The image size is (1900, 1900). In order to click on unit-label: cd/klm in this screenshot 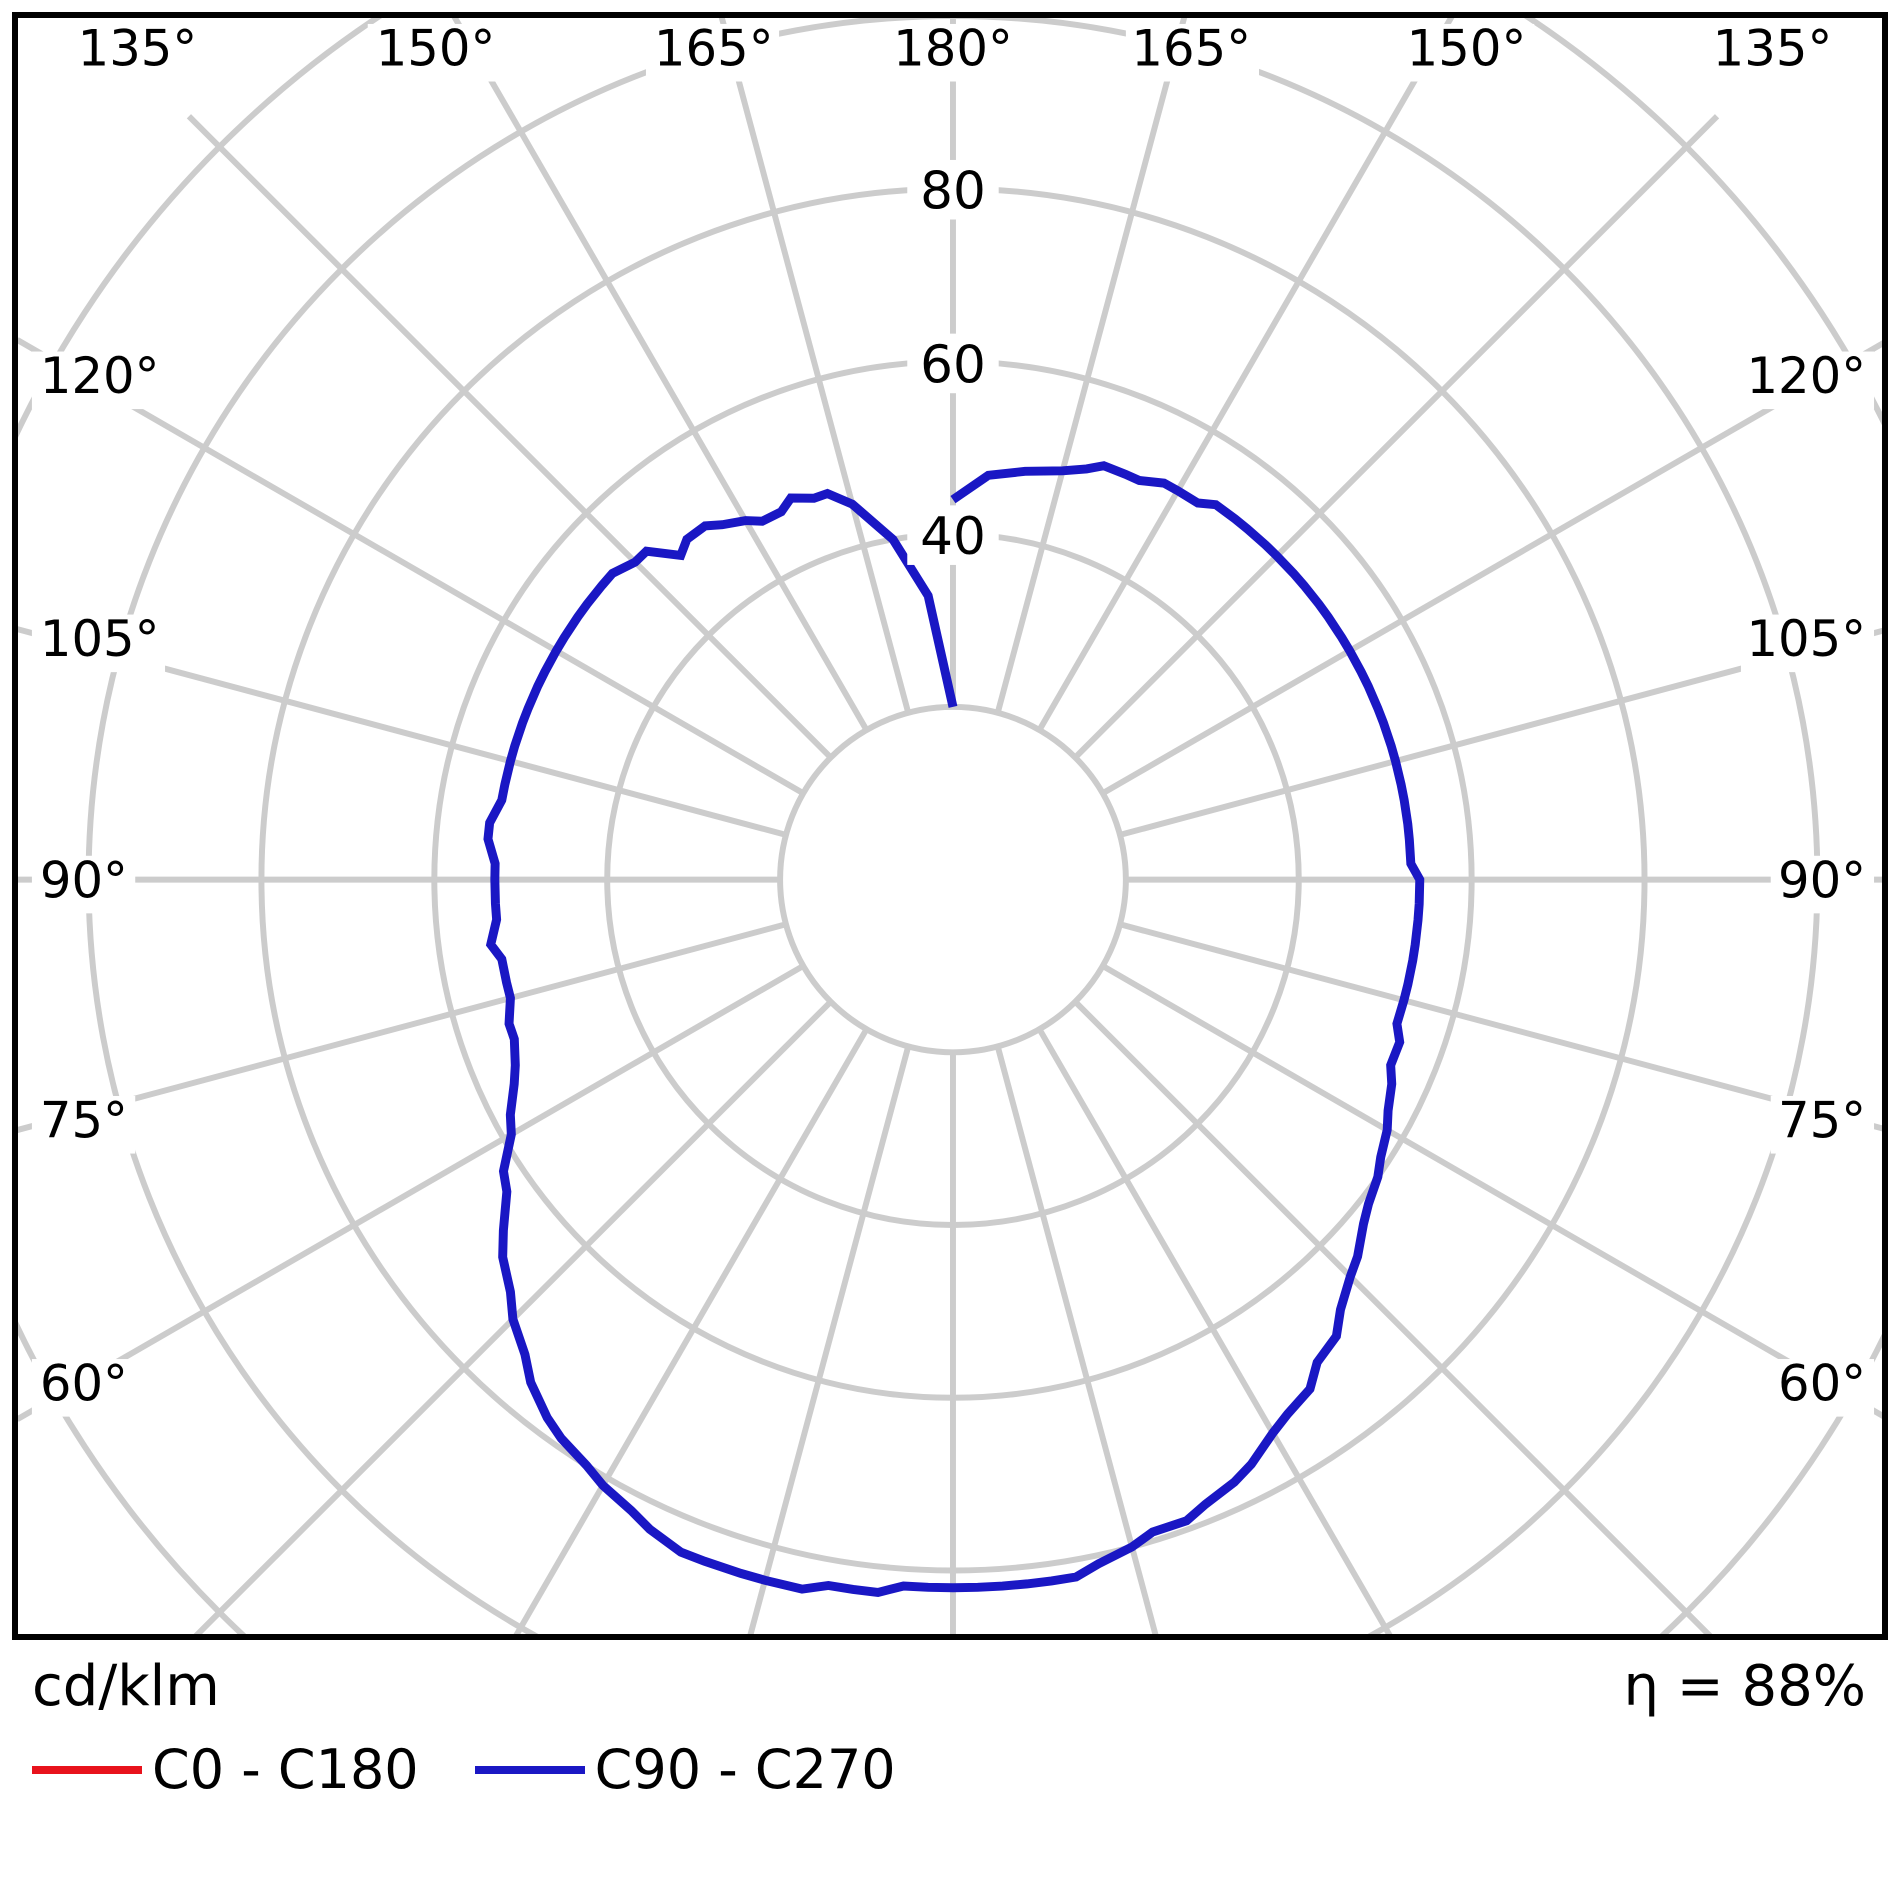, I will do `click(126, 1686)`.